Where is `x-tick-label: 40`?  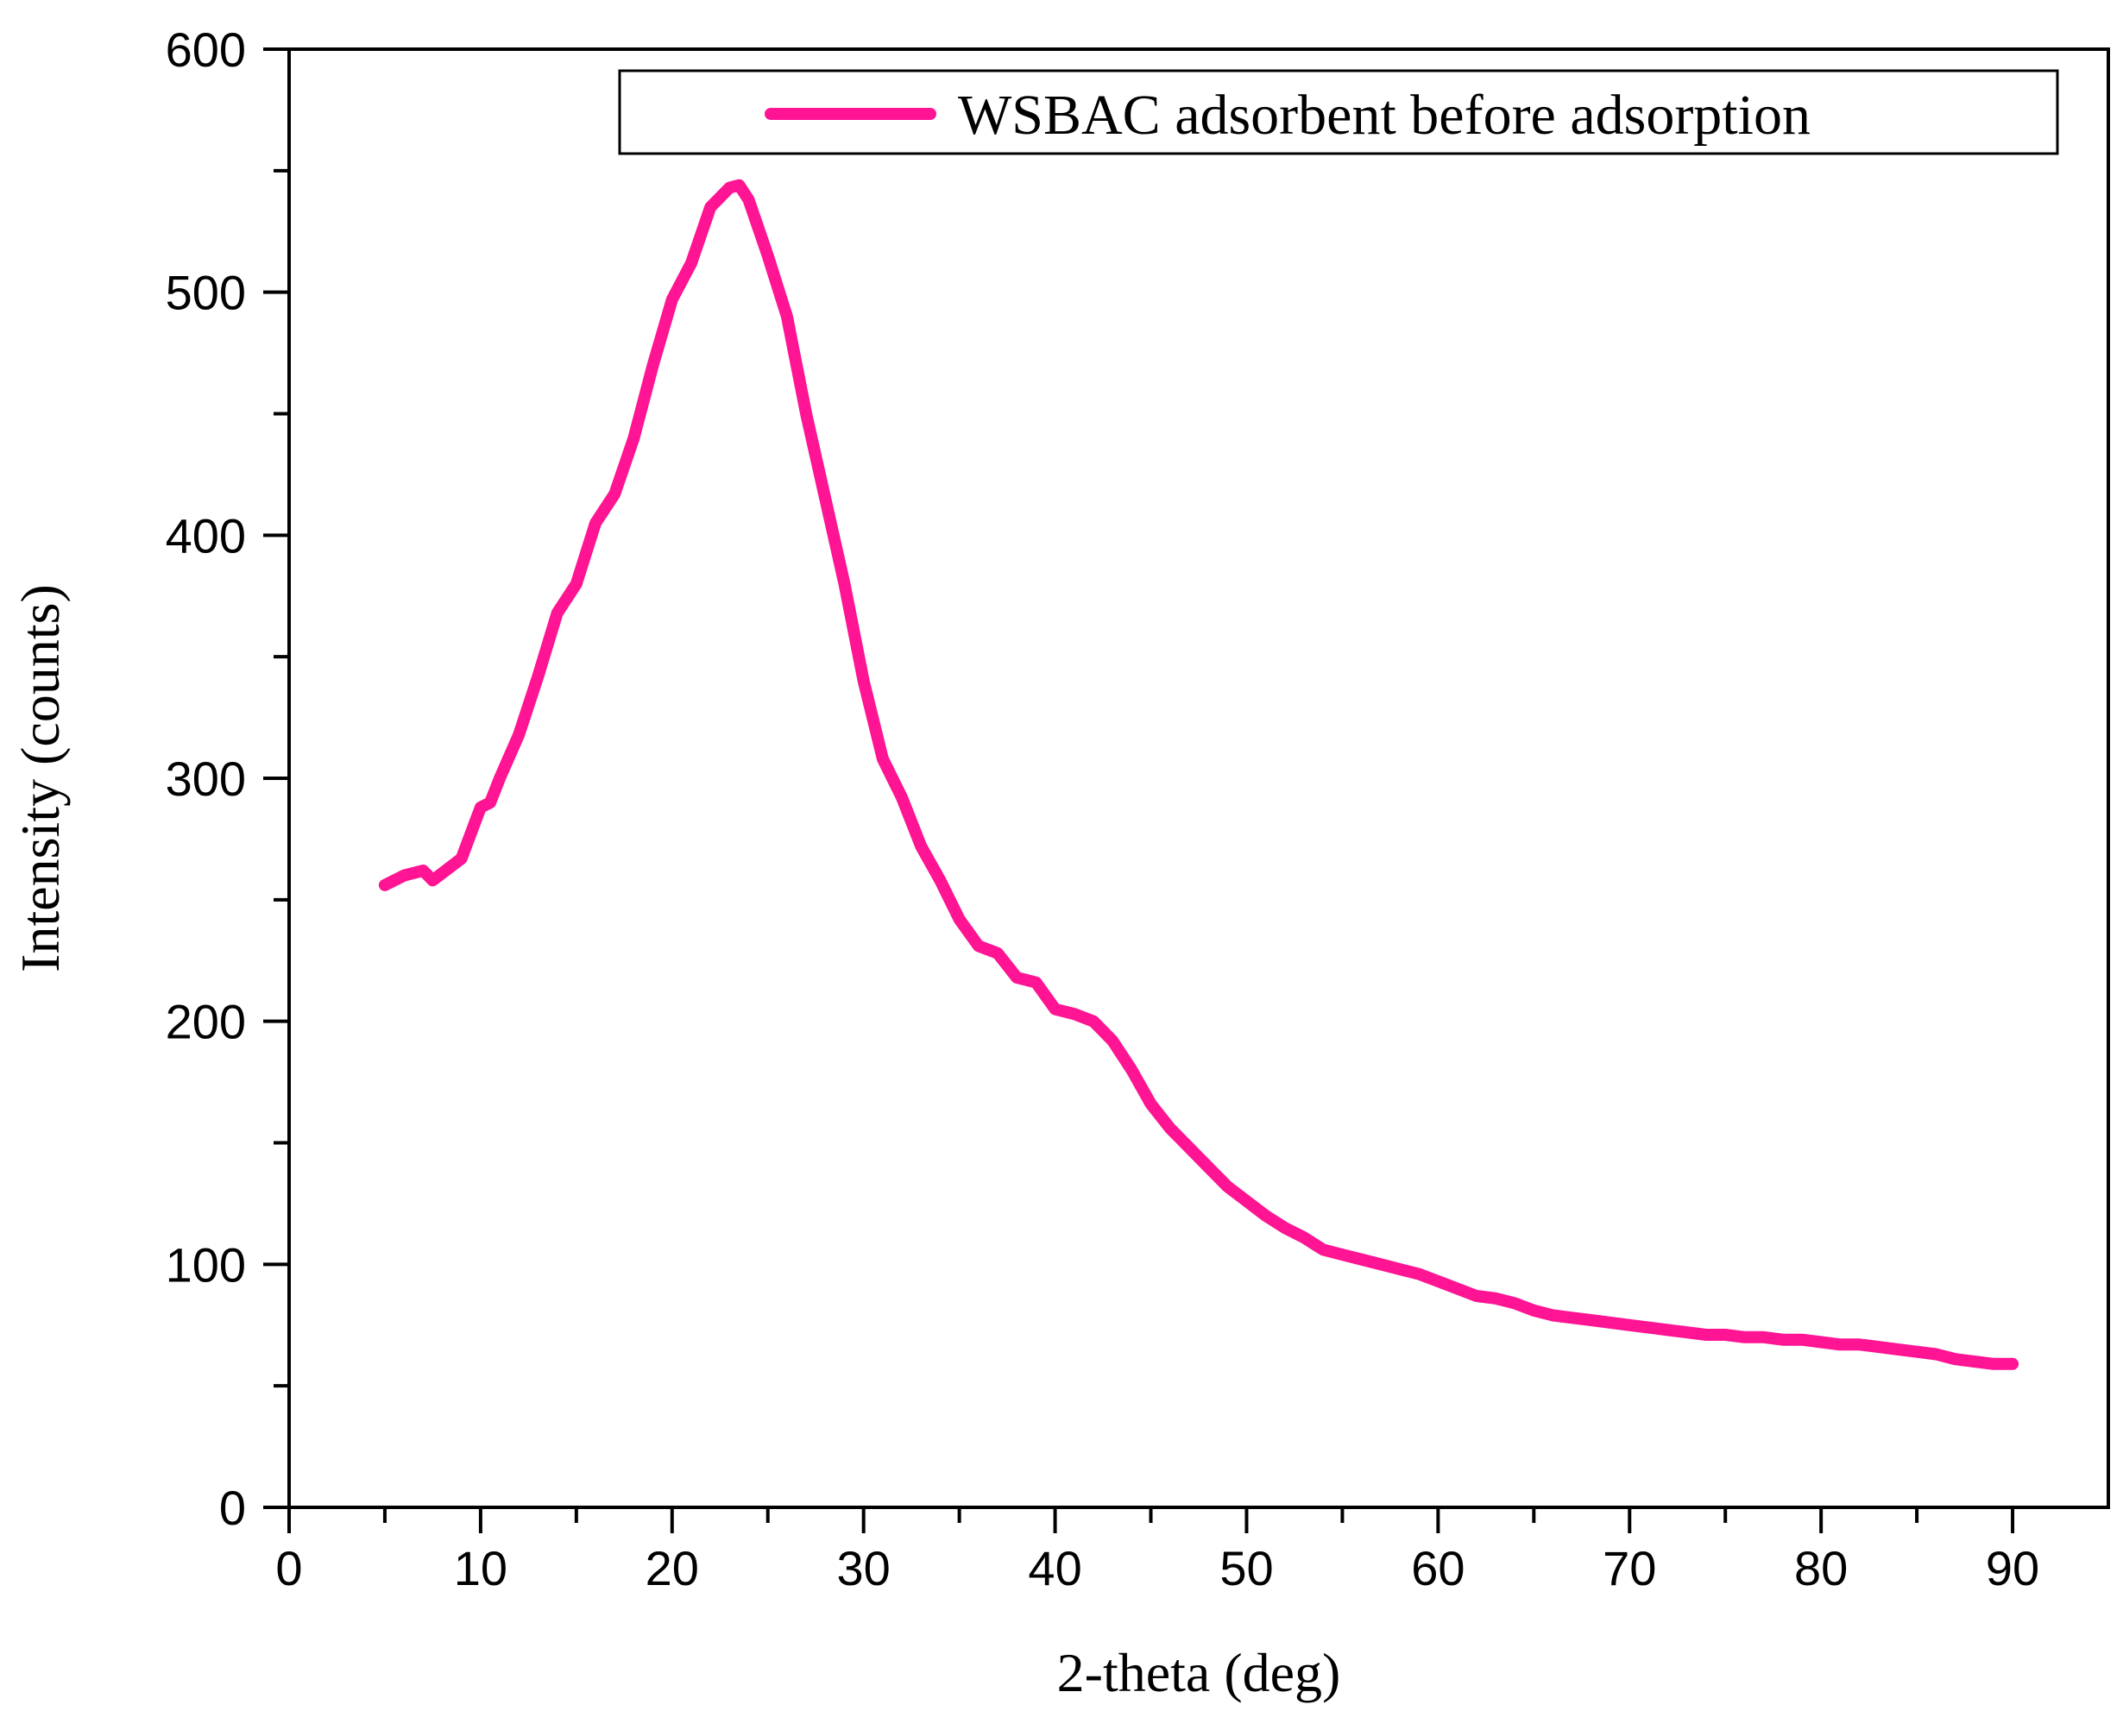 x-tick-label: 40 is located at coordinates (1054, 1568).